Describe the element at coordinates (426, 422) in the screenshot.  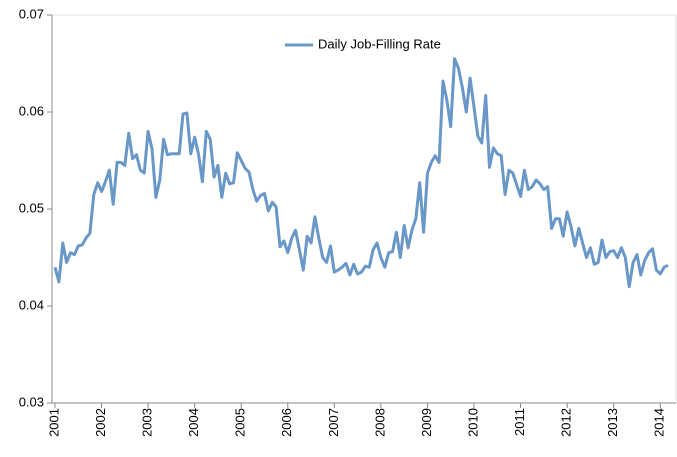
I see `x-tick-label: 2009` at that location.